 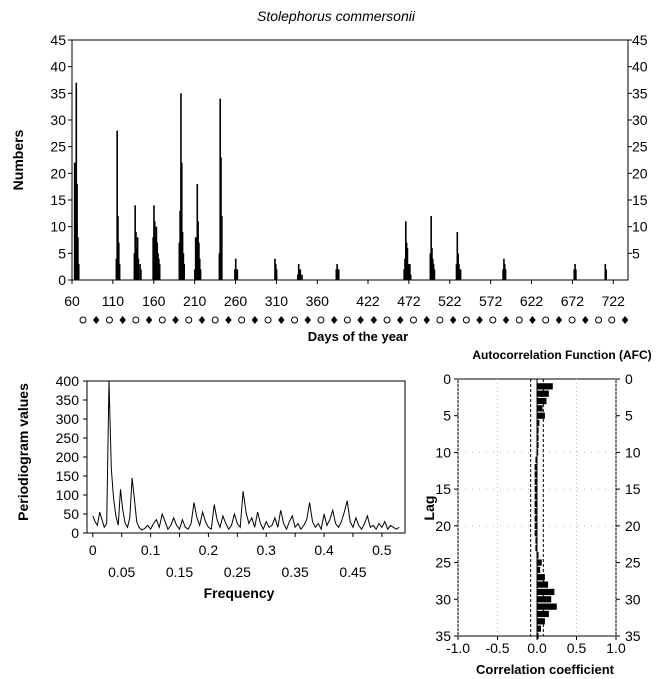 I want to click on ts-x-tick-label: 422, so click(x=368, y=301).